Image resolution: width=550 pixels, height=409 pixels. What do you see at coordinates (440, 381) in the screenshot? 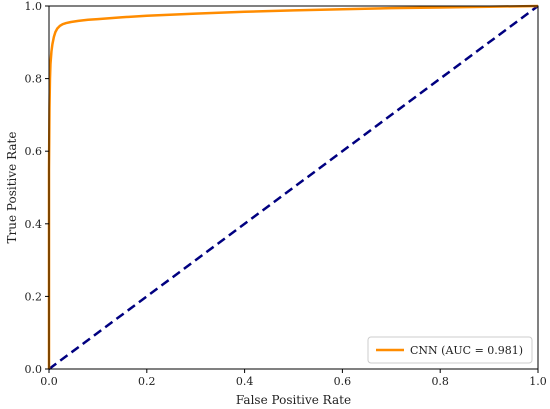
I see `x-tick-label: 0.8` at bounding box center [440, 381].